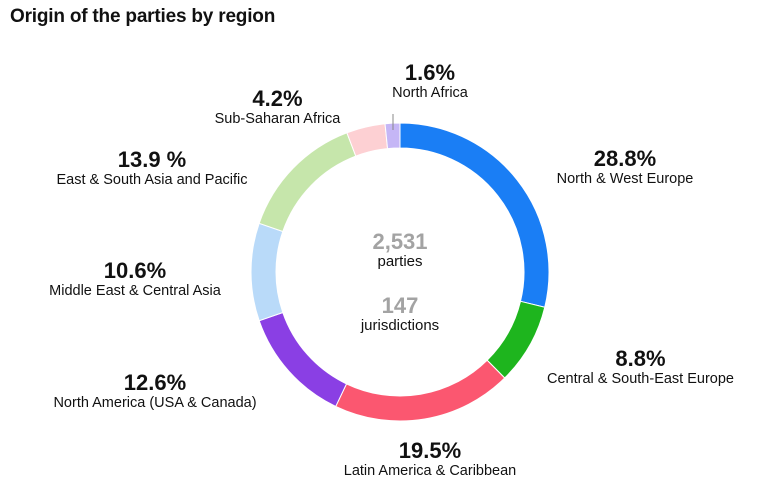 The width and height of the screenshot is (771, 500). Describe the element at coordinates (430, 72) in the screenshot. I see `slice-percent: 1.6%` at that location.